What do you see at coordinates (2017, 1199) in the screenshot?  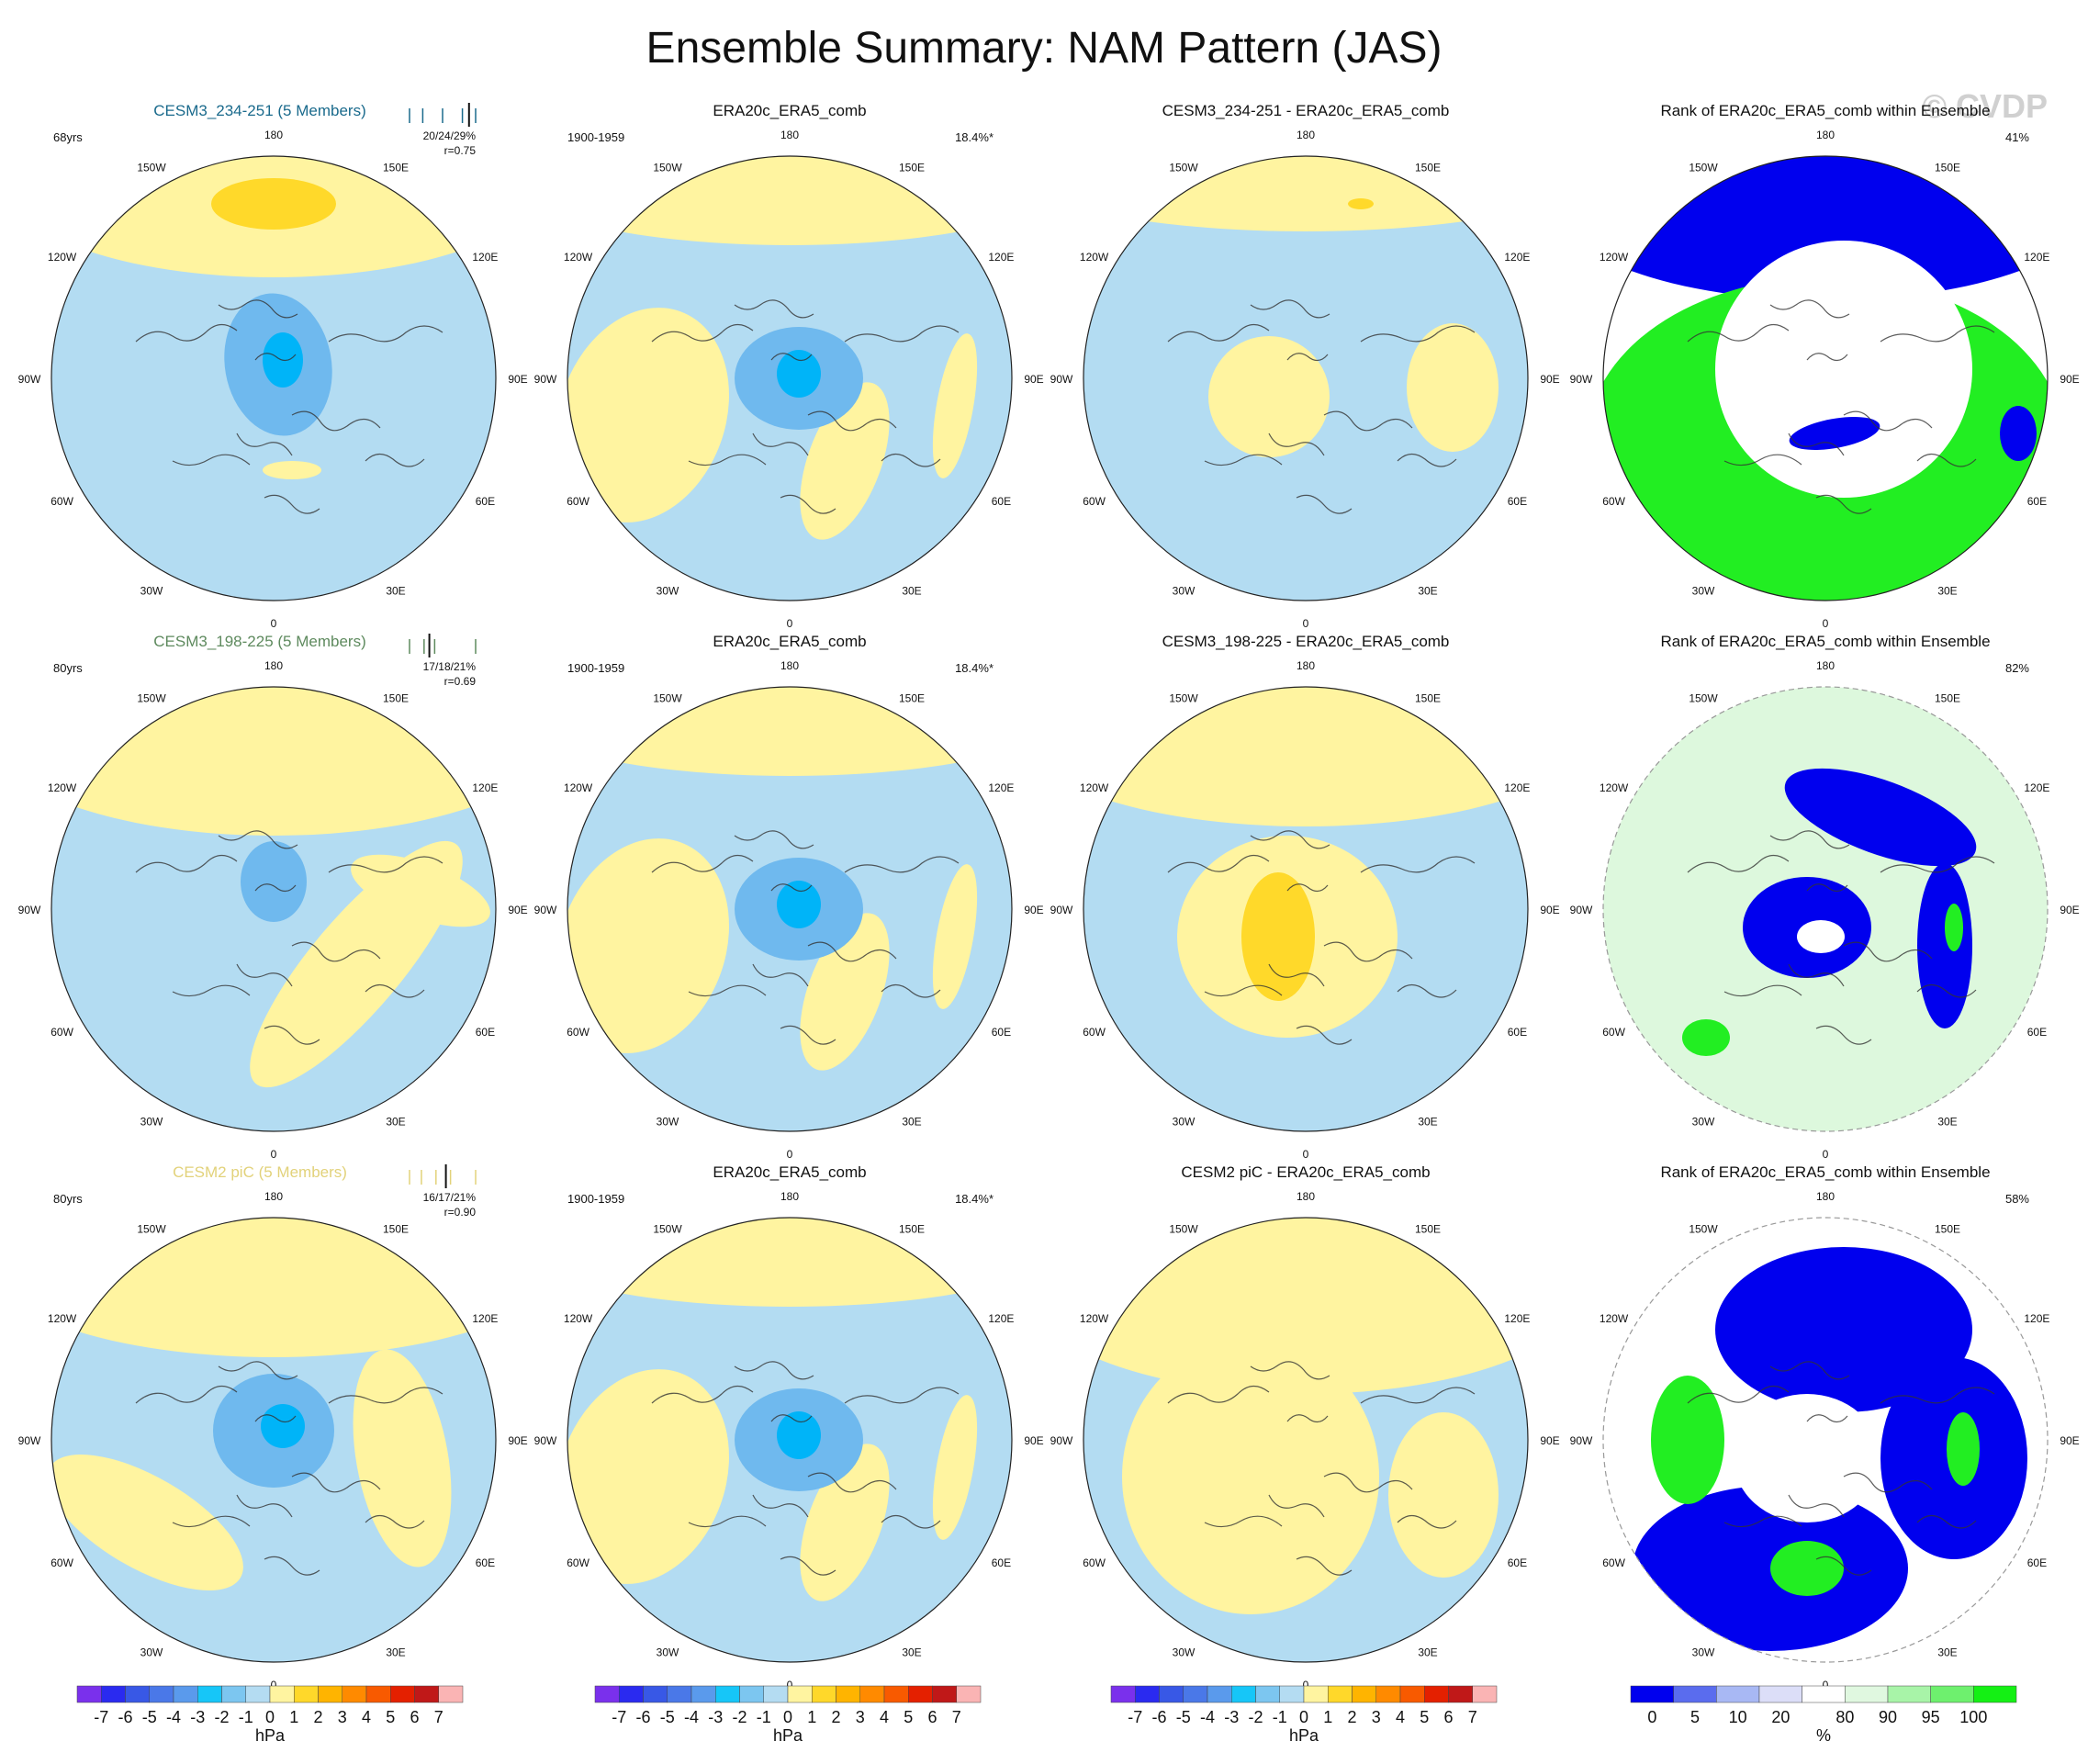 I see `pct-label: 58%` at bounding box center [2017, 1199].